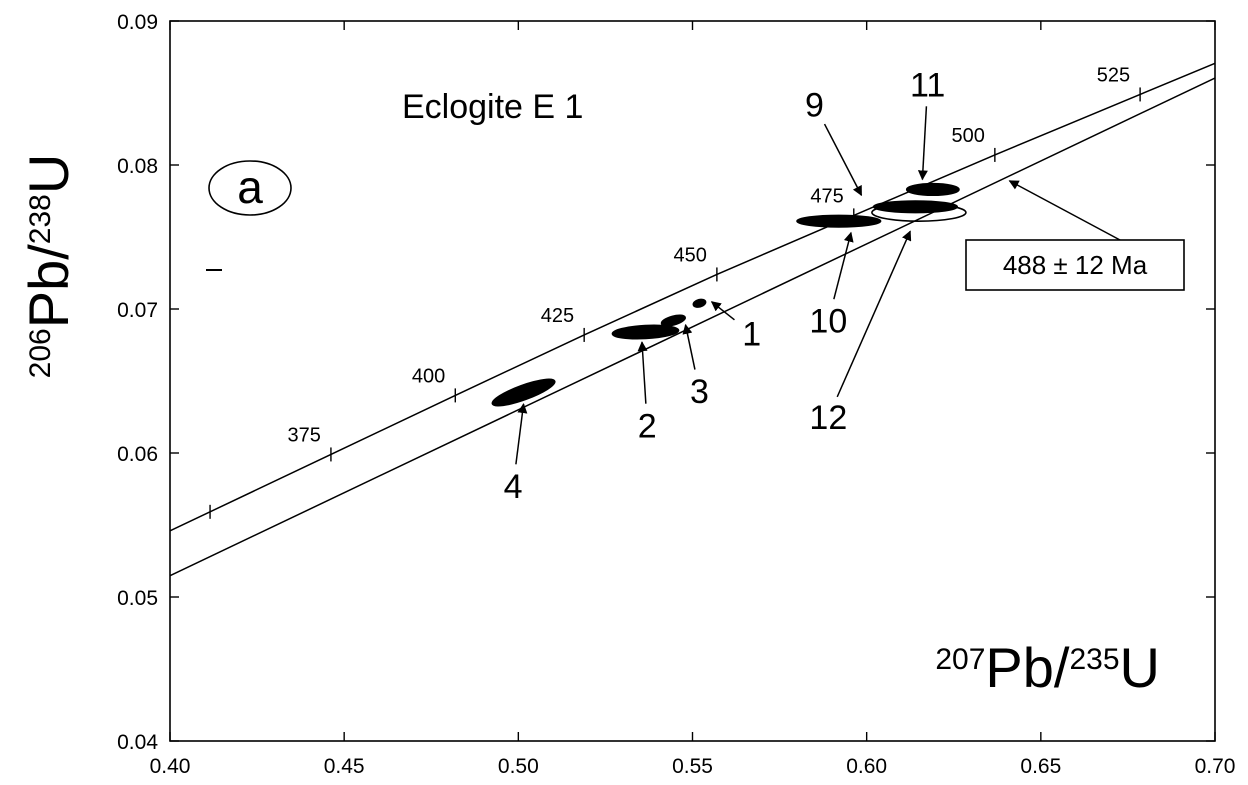 The width and height of the screenshot is (1248, 785). What do you see at coordinates (40, 219) in the screenshot?
I see `y-label-sup: 238` at bounding box center [40, 219].